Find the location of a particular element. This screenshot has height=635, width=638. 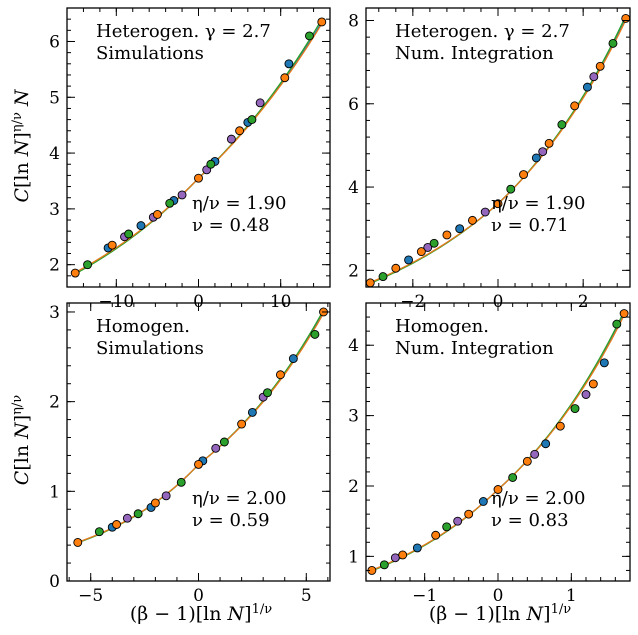

panel-parameter: ν = 0.48 is located at coordinates (231, 225).